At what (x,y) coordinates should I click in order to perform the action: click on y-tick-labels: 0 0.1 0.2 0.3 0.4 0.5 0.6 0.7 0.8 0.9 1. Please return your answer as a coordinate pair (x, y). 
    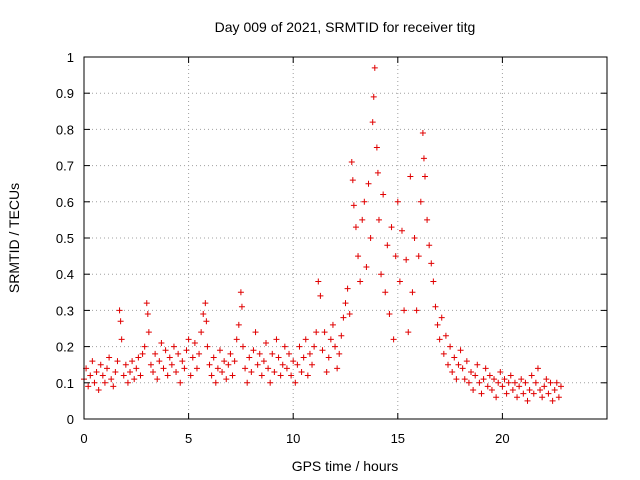
    Looking at the image, I should click on (65, 238).